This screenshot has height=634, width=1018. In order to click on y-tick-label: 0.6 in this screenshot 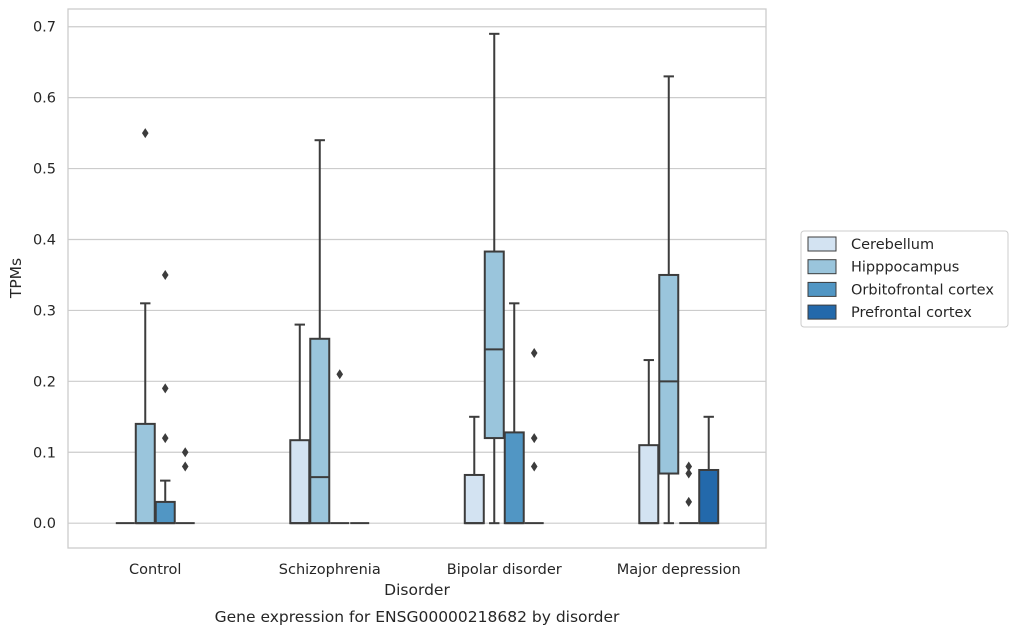, I will do `click(44, 99)`.